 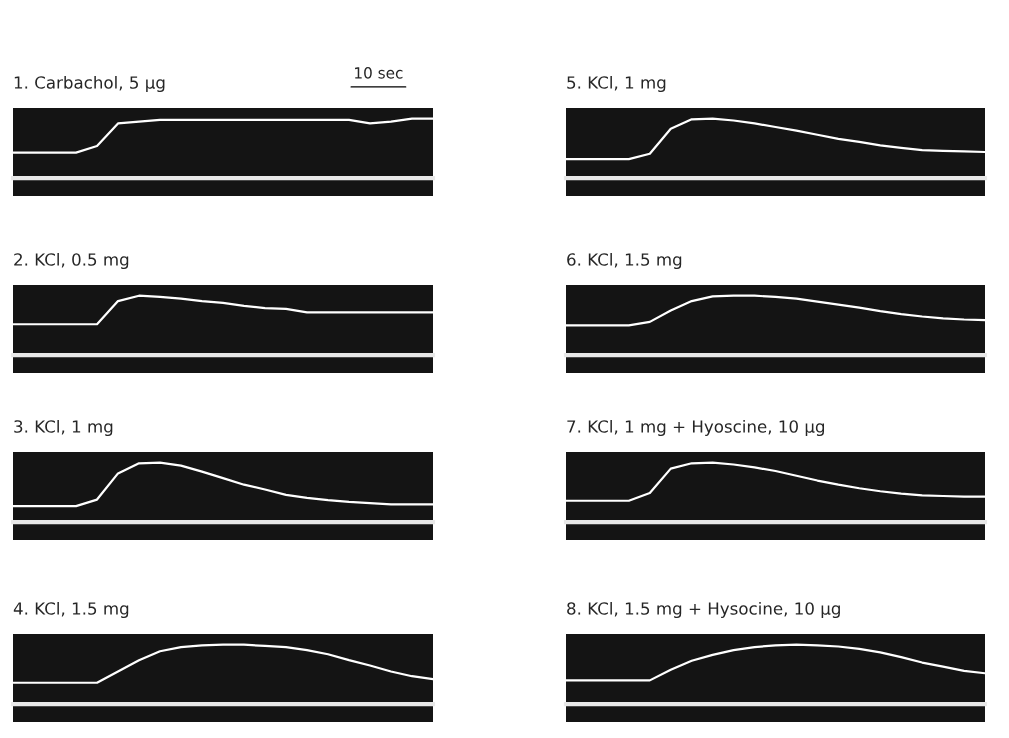 What do you see at coordinates (624, 261) in the screenshot?
I see `chart-title: 6. KCl, 1.5 mg` at bounding box center [624, 261].